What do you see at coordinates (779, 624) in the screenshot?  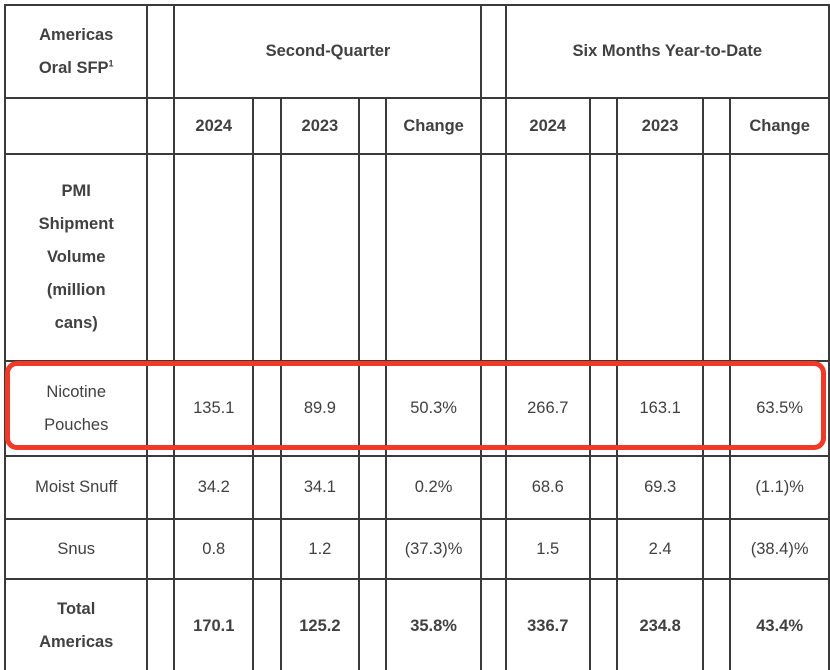 I see `value-cell: 43.4%` at bounding box center [779, 624].